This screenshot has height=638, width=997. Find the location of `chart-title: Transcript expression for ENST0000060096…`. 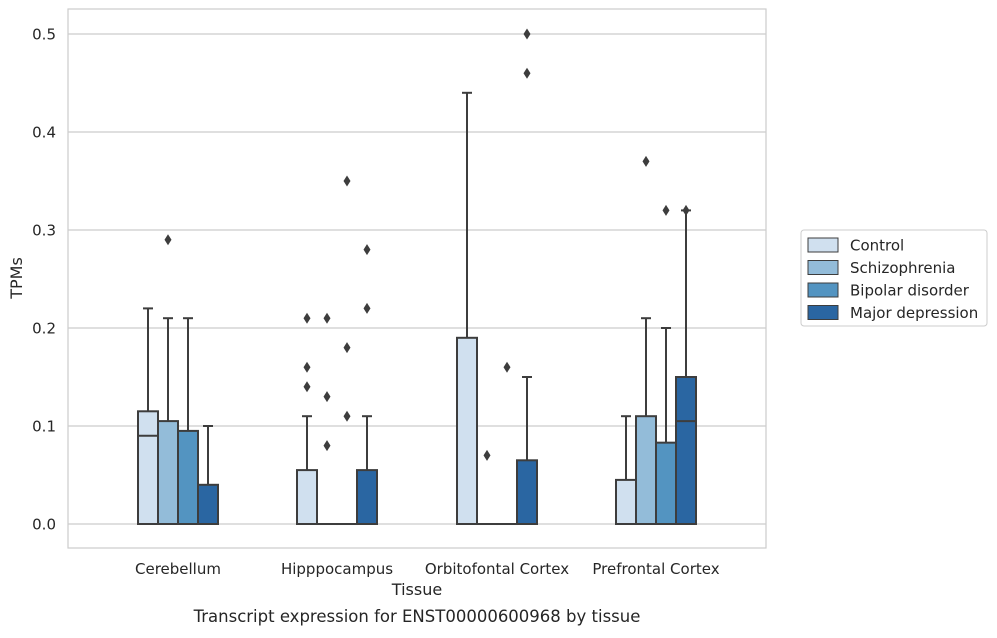

chart-title: Transcript expression for ENST0000060096… is located at coordinates (417, 616).